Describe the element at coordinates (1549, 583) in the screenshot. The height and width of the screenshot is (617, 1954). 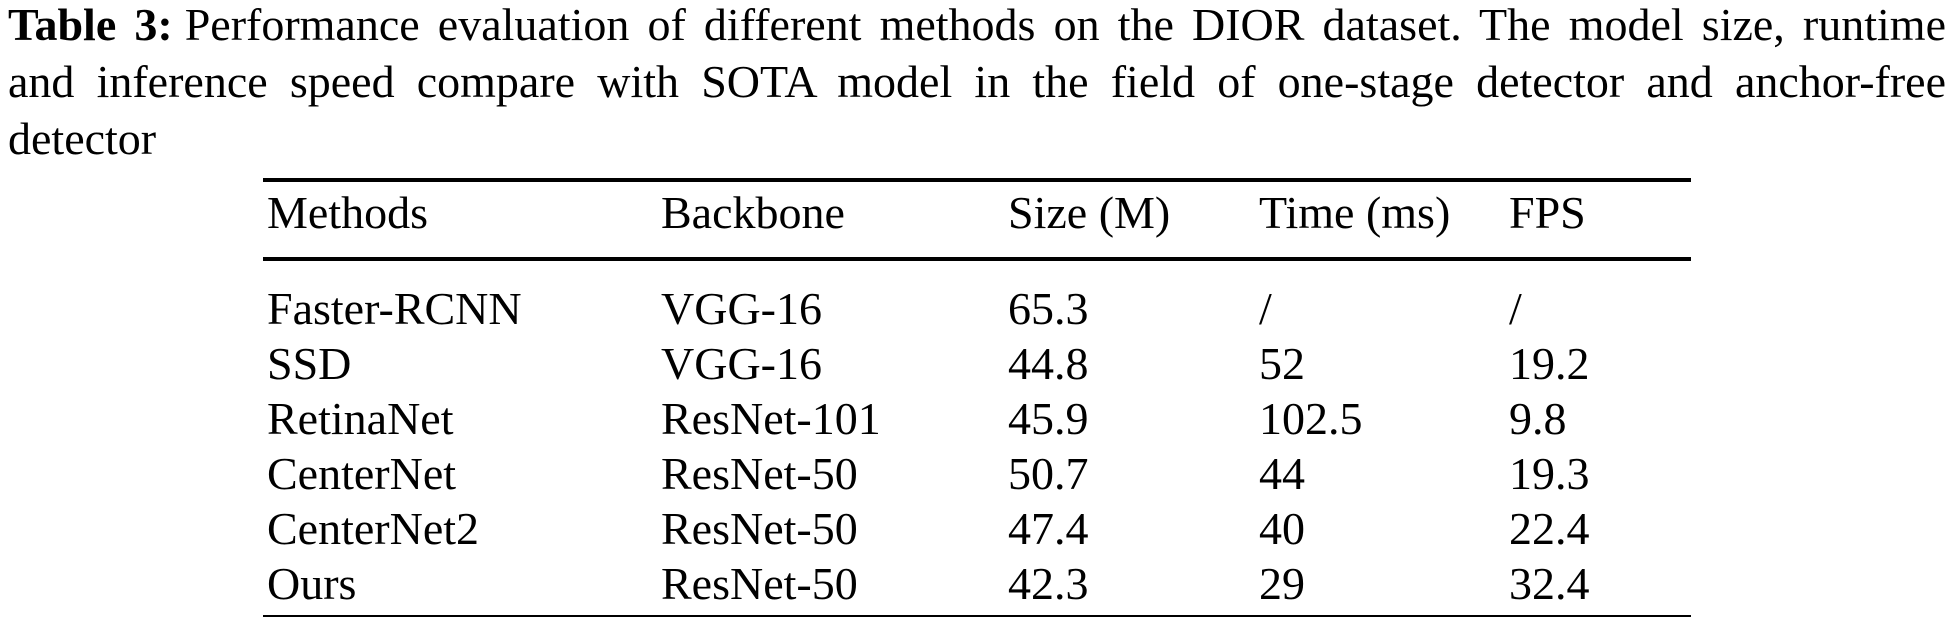
I see `cell-fps: 32.4` at that location.